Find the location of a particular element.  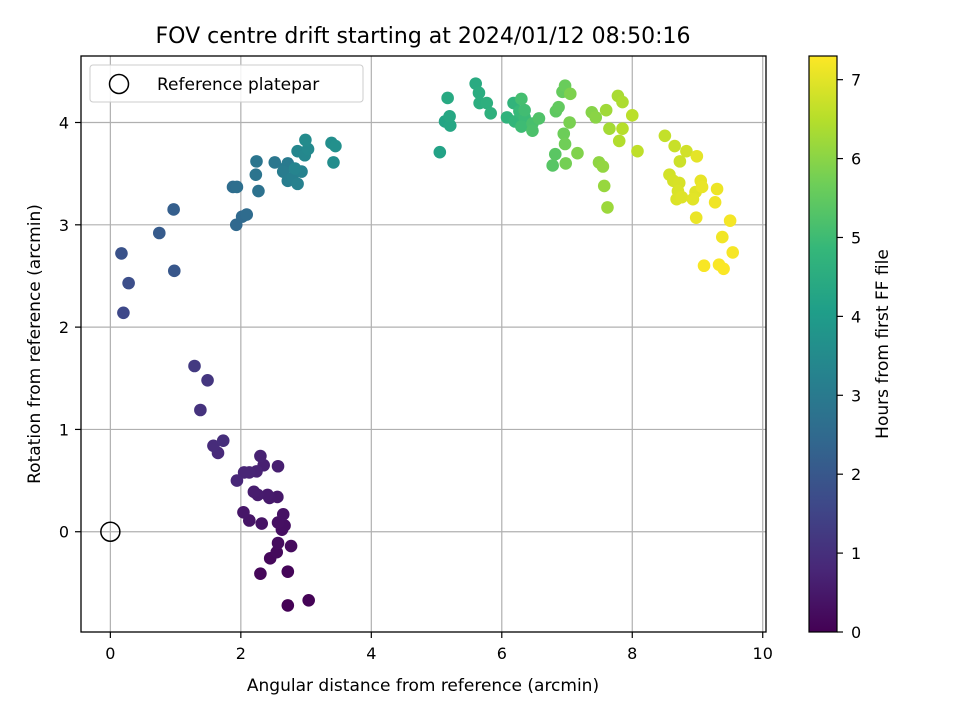

y-axis-ticks: 0 1 2 3 4 is located at coordinates (70, 328).